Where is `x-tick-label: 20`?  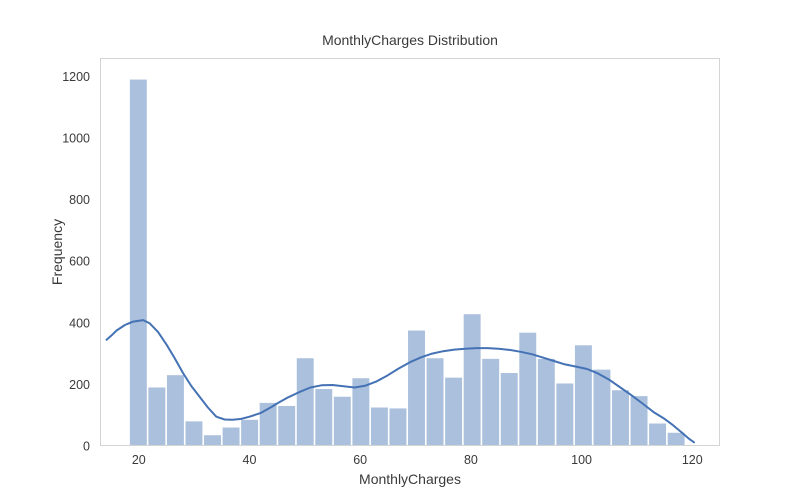 x-tick-label: 20 is located at coordinates (139, 460).